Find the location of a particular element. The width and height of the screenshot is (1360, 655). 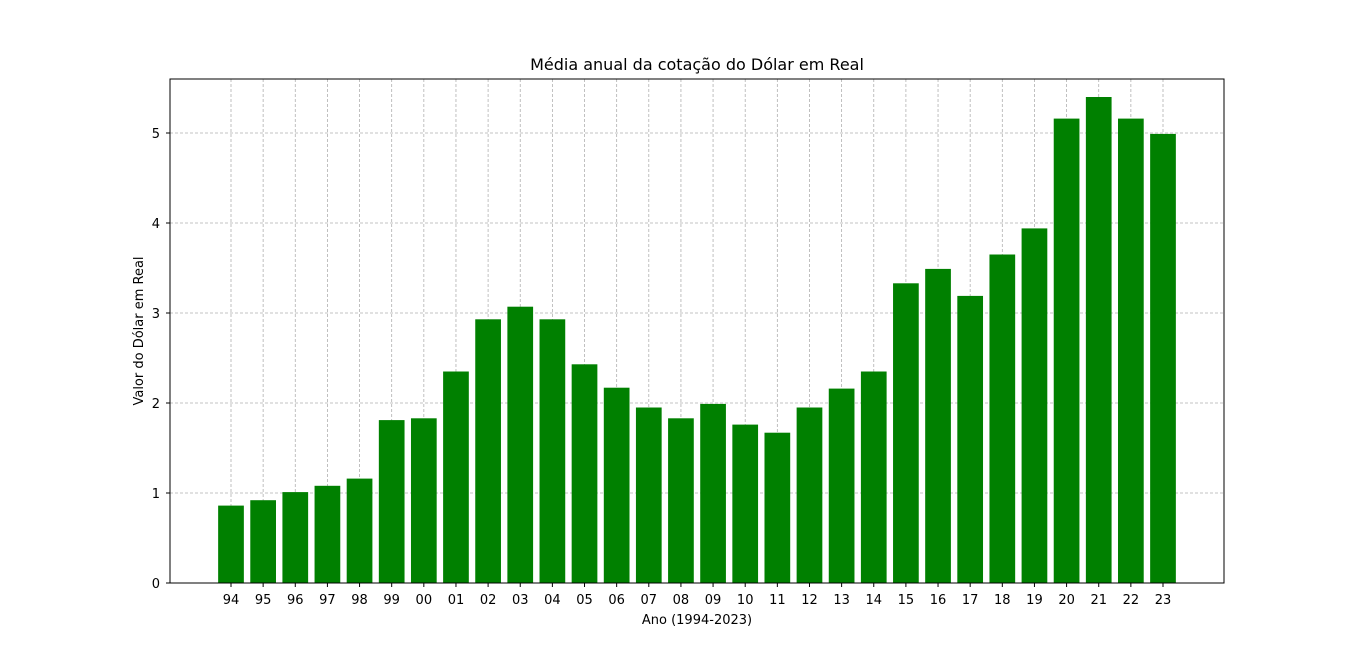

chart-title: Média anual da cotação do Dólar em Real is located at coordinates (697, 64).